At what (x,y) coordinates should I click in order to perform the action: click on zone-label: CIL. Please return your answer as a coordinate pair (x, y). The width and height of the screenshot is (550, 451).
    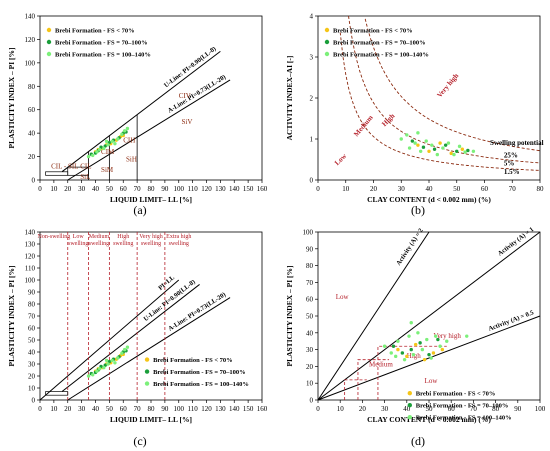
    Looking at the image, I should click on (85, 166).